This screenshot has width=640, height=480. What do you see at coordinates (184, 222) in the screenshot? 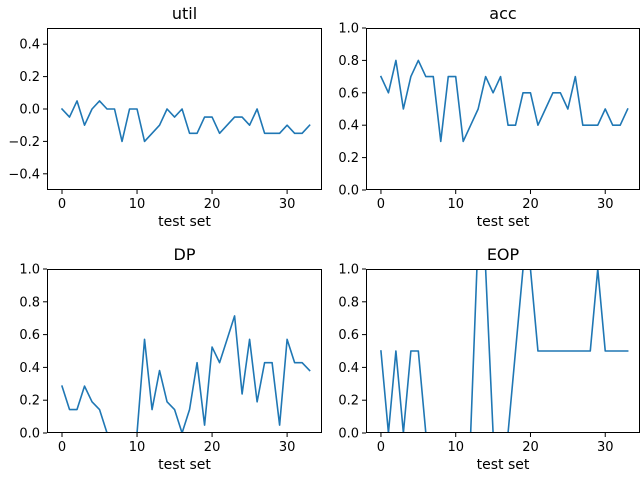
I see `util-x-axis-label: test set` at bounding box center [184, 222].